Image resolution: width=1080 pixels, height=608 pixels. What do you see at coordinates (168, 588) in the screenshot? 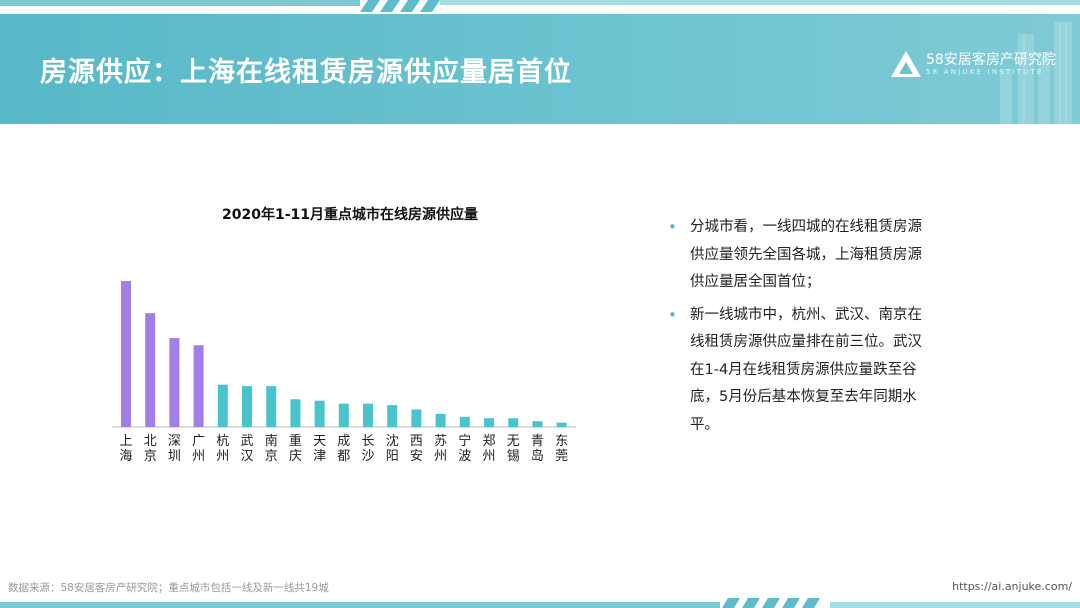
I see `data-source-note: 数据来源：58安居客房产研究院；重点城市包括一线及新一线共19城` at bounding box center [168, 588].